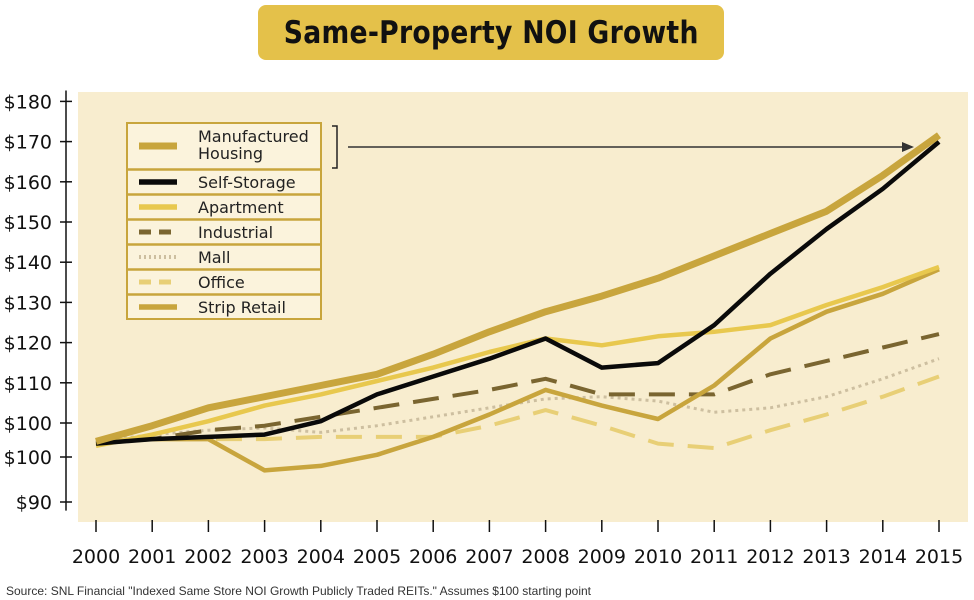 Image resolution: width=974 pixels, height=600 pixels. Describe the element at coordinates (28, 143) in the screenshot. I see `y-tick-label: $170` at that location.